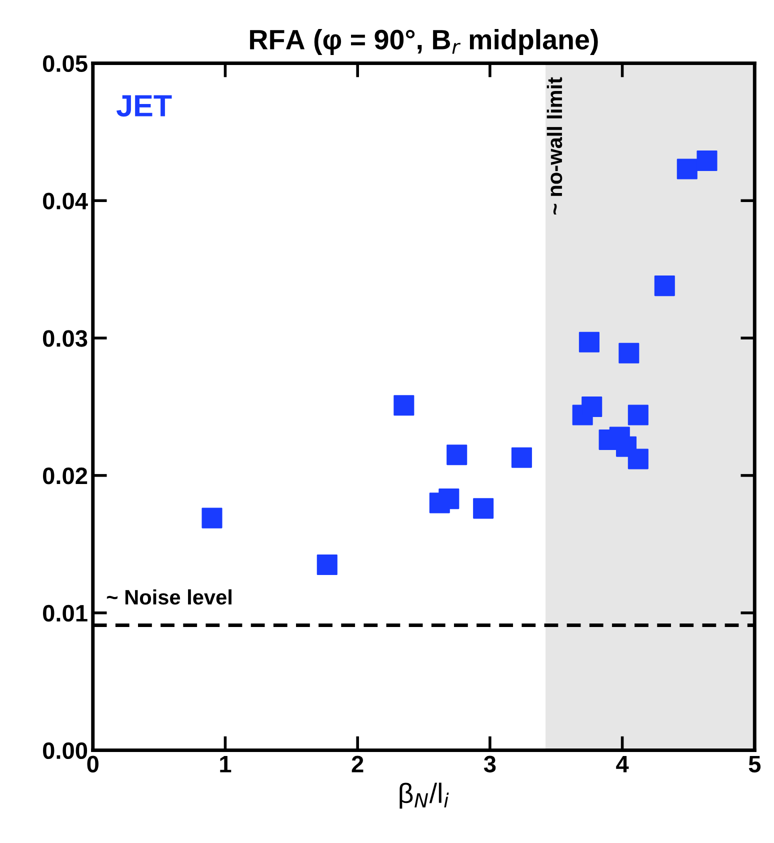 This screenshot has height=843, width=774. Describe the element at coordinates (358, 764) in the screenshot. I see `x-tick-label: 2` at that location.